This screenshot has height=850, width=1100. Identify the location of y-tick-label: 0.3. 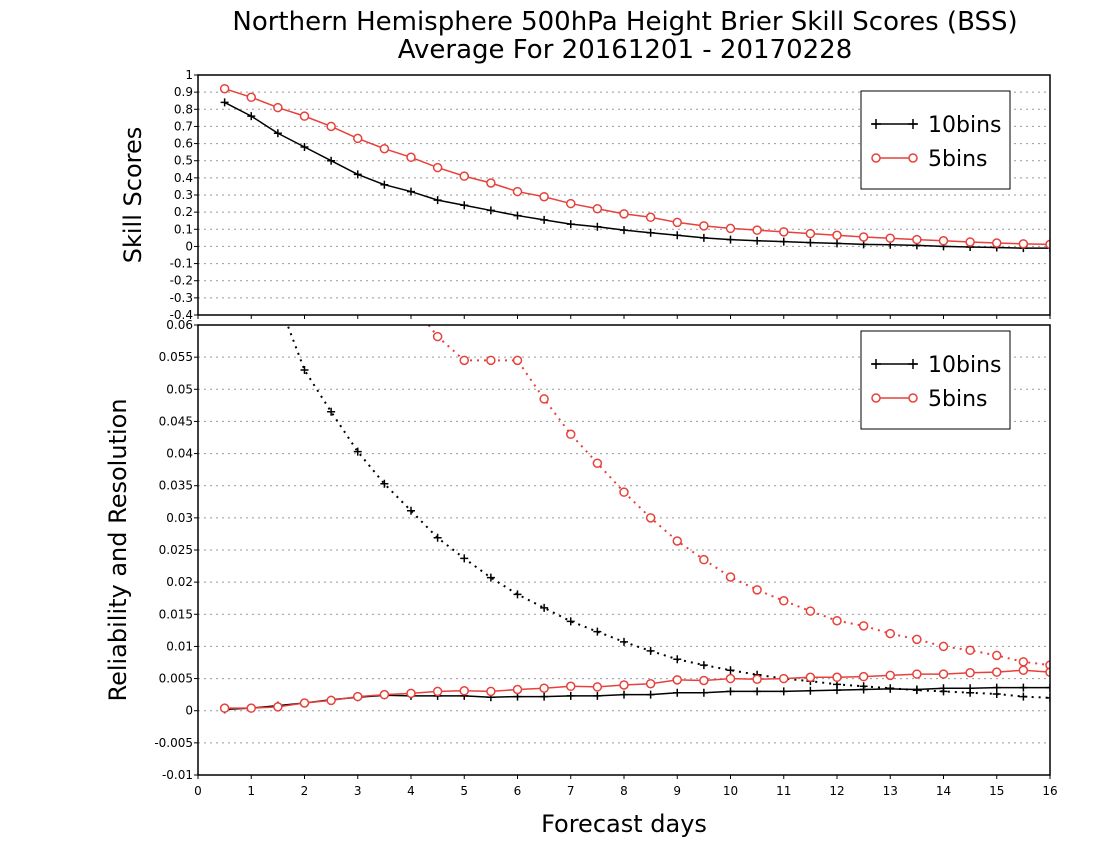
(183, 195).